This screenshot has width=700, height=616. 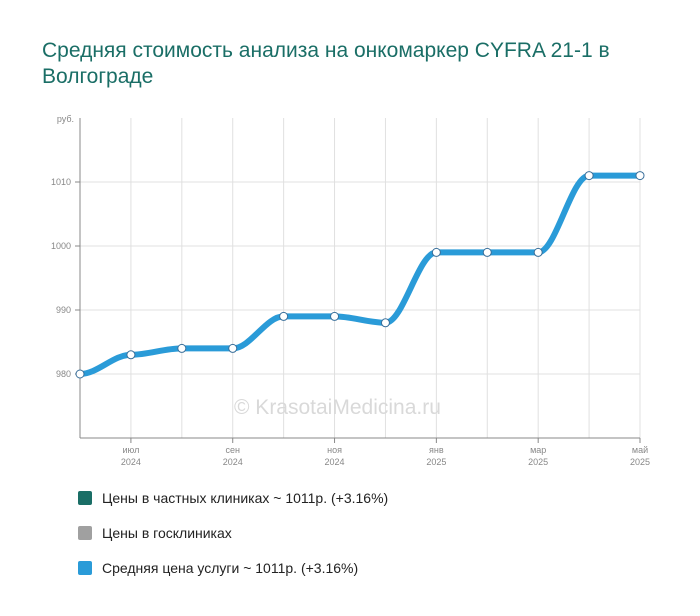 What do you see at coordinates (538, 450) in the screenshot?
I see `x-tick-label-month: мар` at bounding box center [538, 450].